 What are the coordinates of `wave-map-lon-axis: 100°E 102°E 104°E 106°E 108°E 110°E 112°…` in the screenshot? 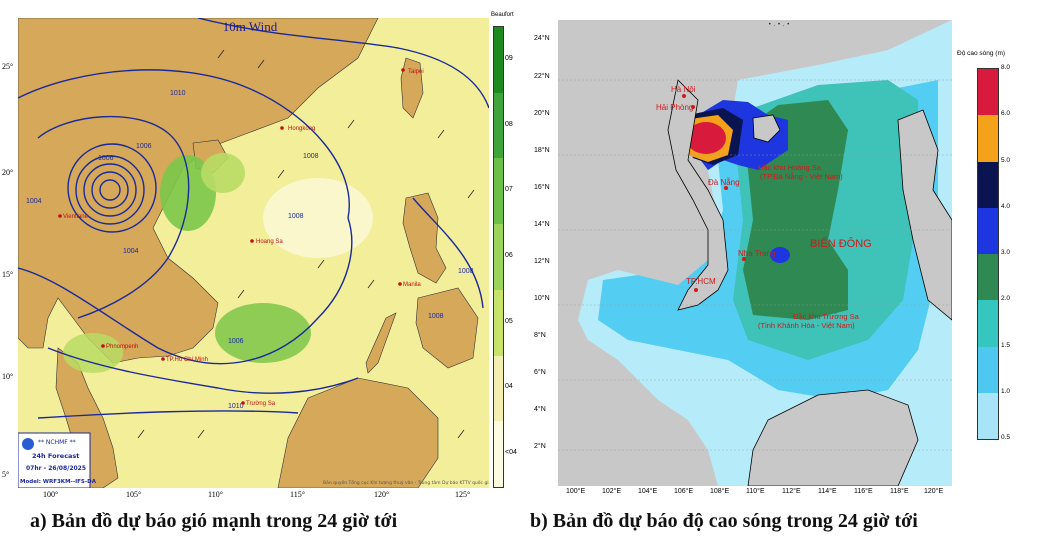 It's located at (755, 494).